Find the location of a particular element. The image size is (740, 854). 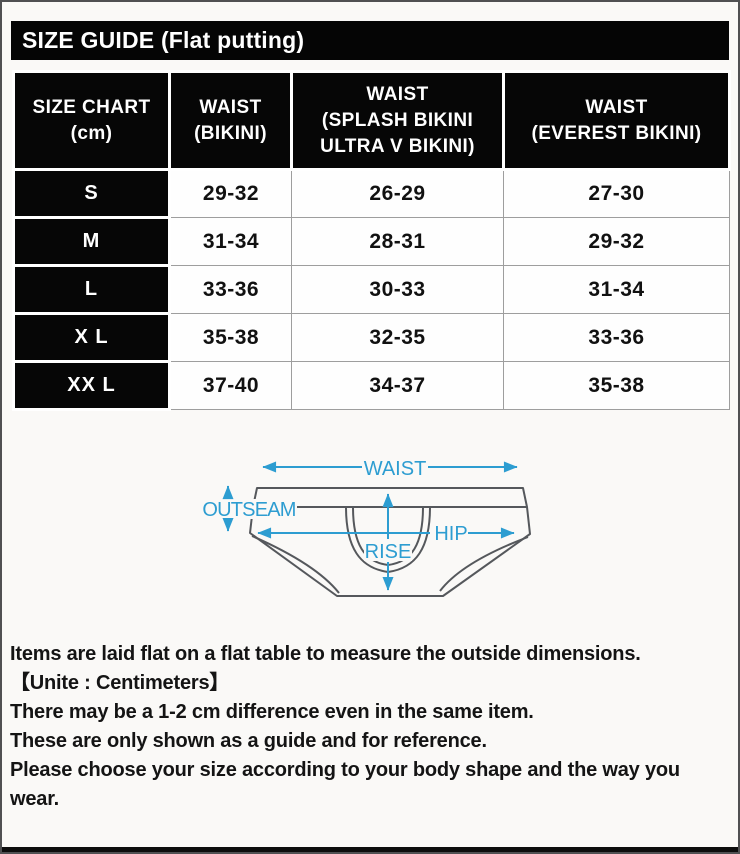

outseam-label-bg is located at coordinates (249, 509).